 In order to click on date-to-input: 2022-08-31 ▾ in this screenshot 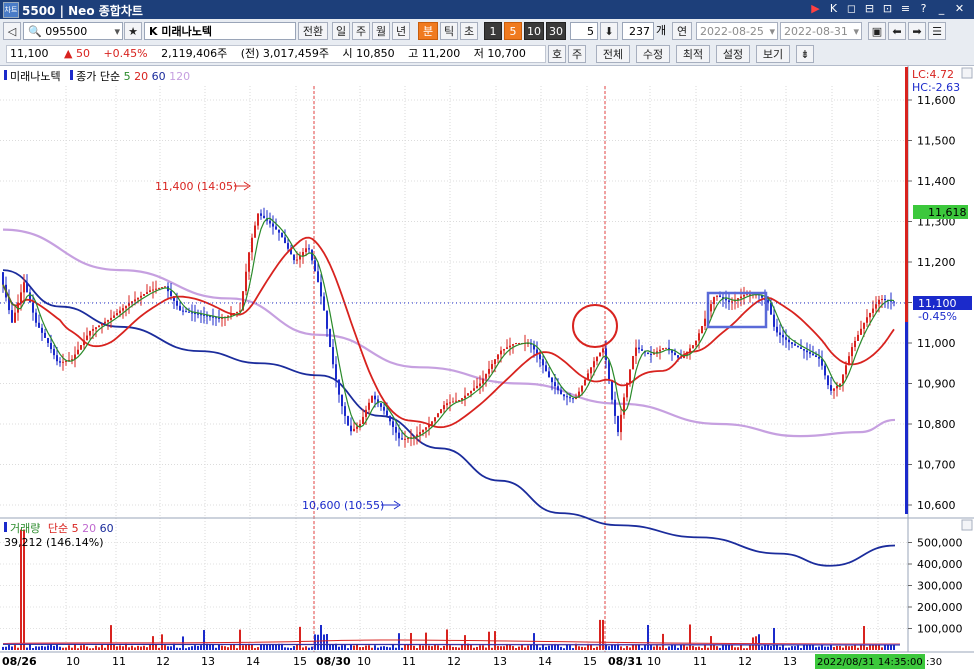, I will do `click(821, 31)`.